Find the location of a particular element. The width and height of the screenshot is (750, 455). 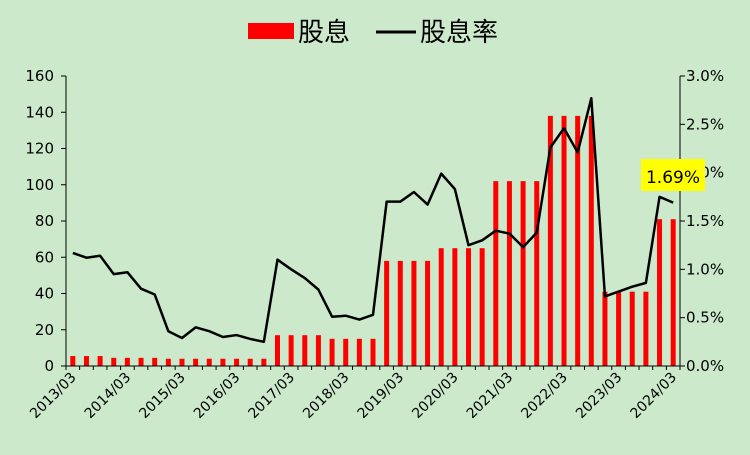

left-tick-label: 120 is located at coordinates (39, 149).